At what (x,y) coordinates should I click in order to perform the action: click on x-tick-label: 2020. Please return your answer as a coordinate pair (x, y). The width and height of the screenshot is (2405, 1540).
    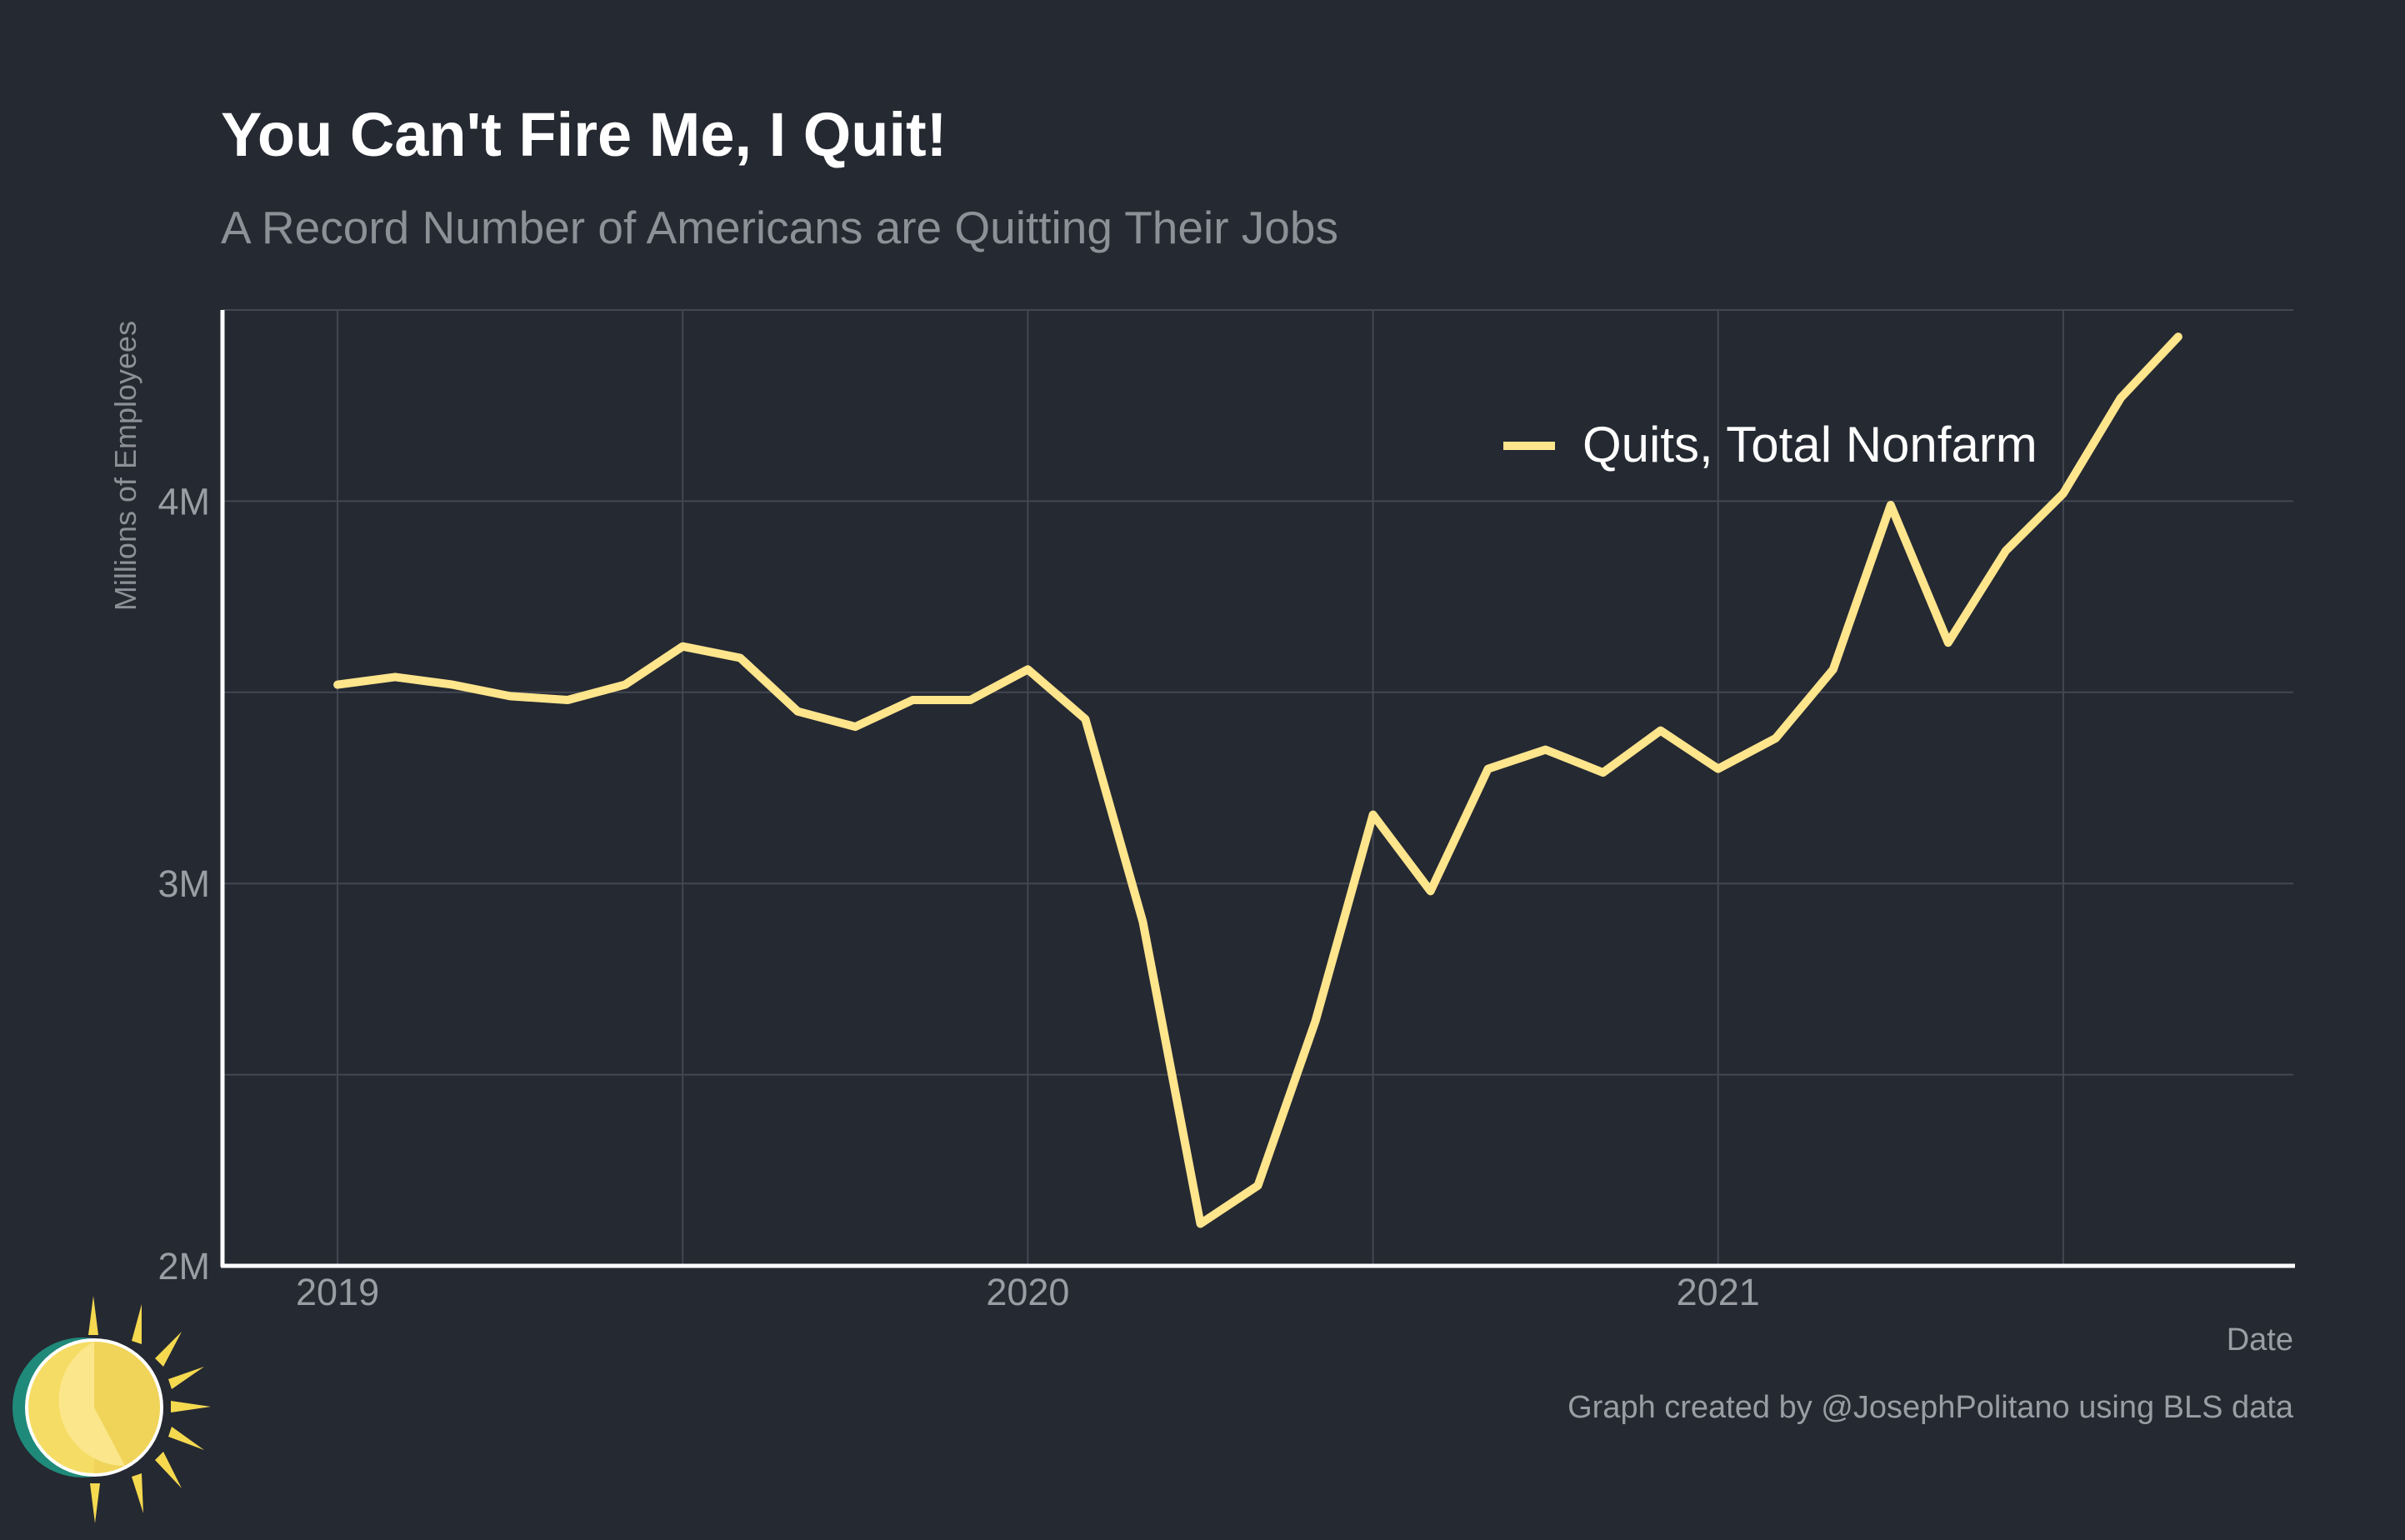
    Looking at the image, I should click on (1027, 1292).